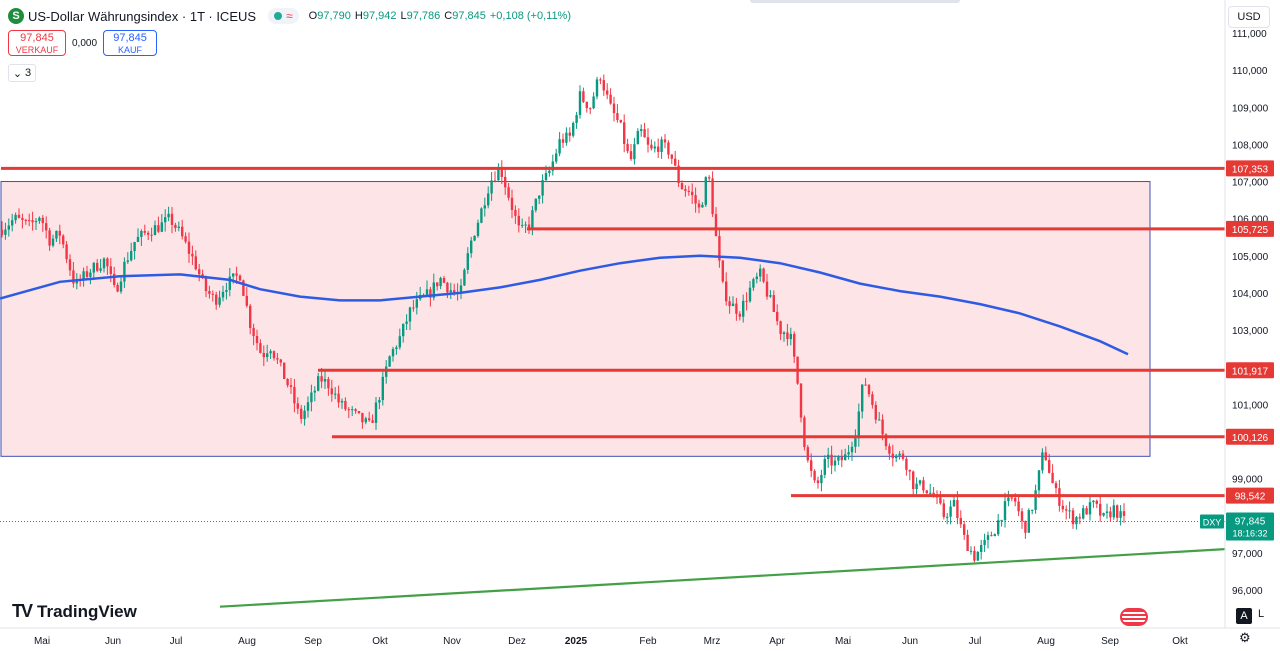 The image size is (1280, 651). I want to click on market-status-pill: ≈, so click(283, 16).